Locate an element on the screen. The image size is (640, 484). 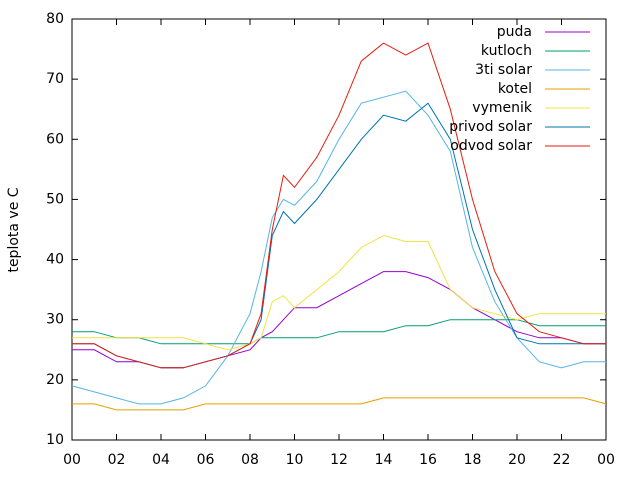
legend-label: vymenik is located at coordinates (502, 108).